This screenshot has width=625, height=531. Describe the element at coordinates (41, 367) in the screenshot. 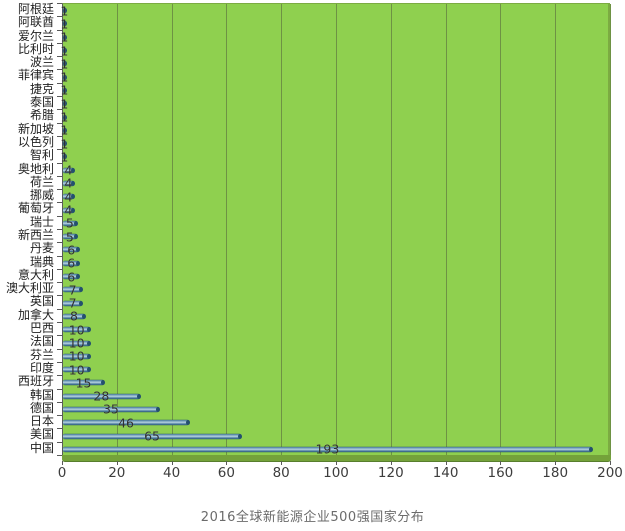

I see `category-label: 印度` at that location.